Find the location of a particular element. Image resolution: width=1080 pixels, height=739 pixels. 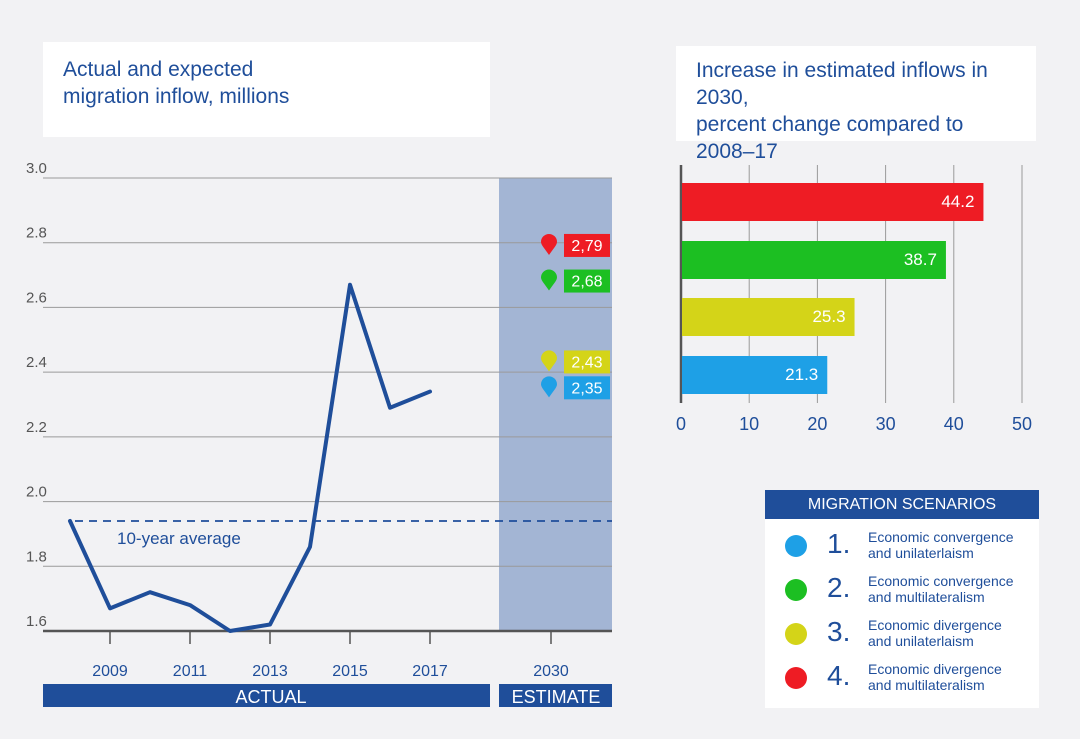

average-label: 10-year average is located at coordinates (179, 538).